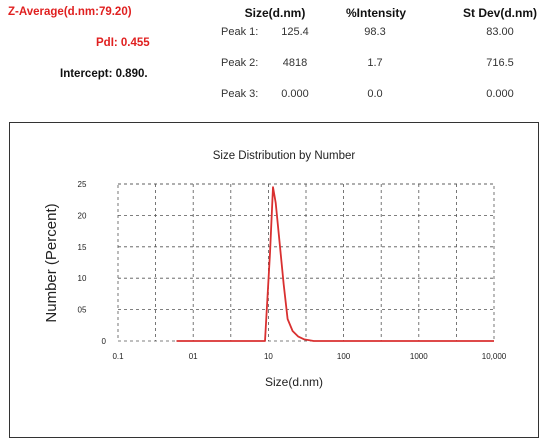  I want to click on column-header-size: Size(d.nm), so click(275, 13).